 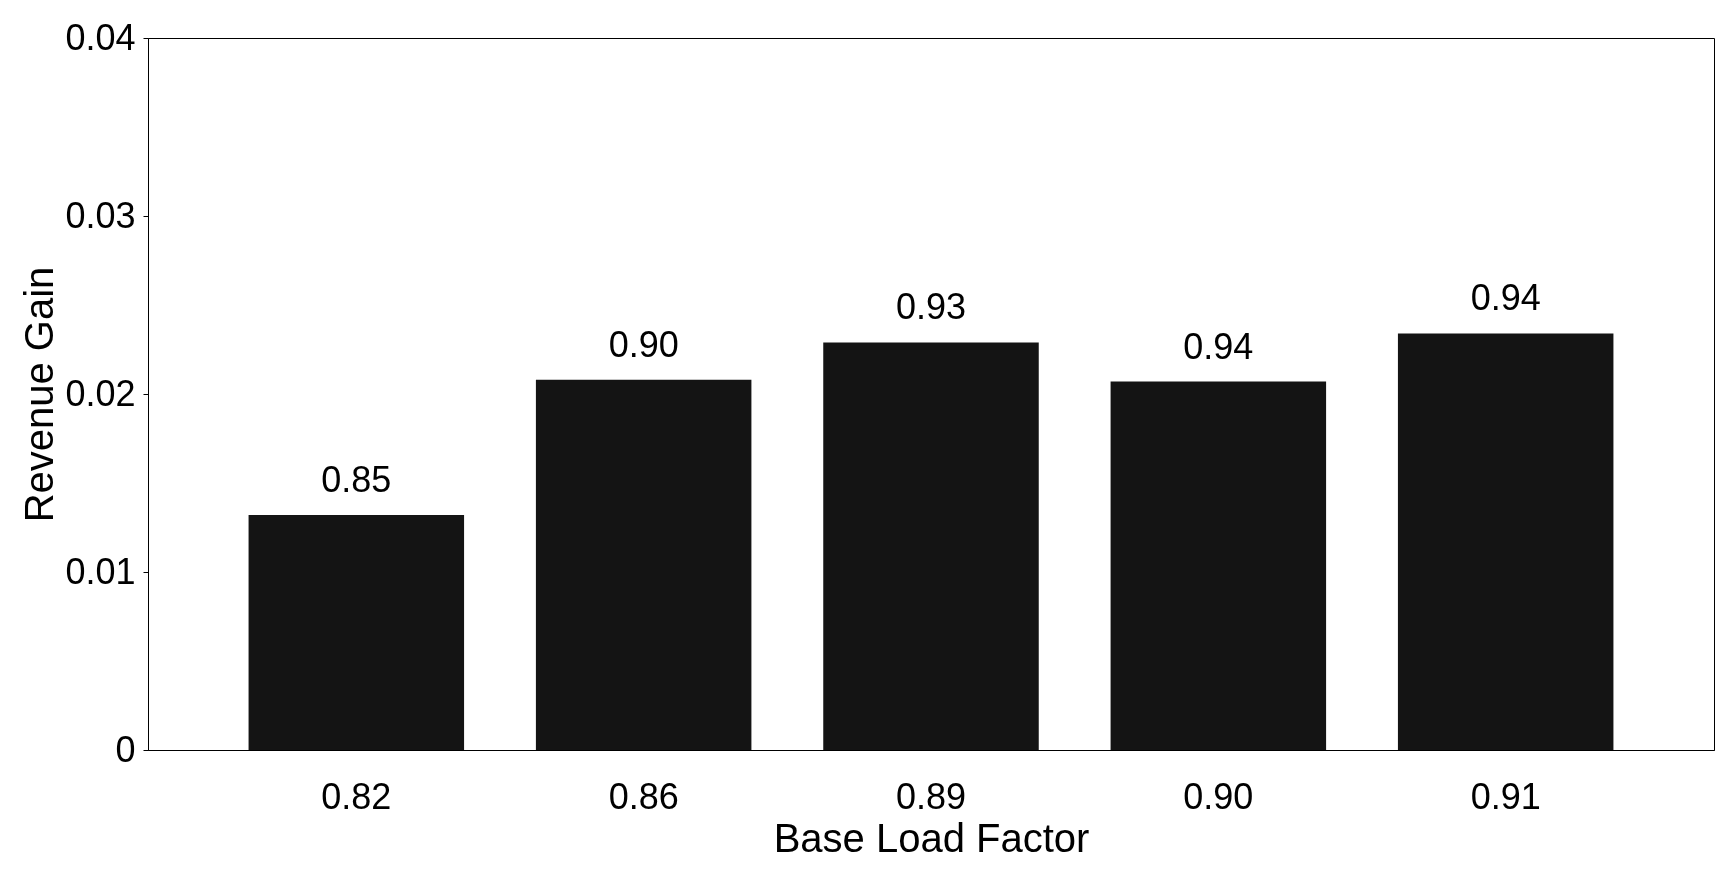 What do you see at coordinates (356, 480) in the screenshot?
I see `annotation: 0.85` at bounding box center [356, 480].